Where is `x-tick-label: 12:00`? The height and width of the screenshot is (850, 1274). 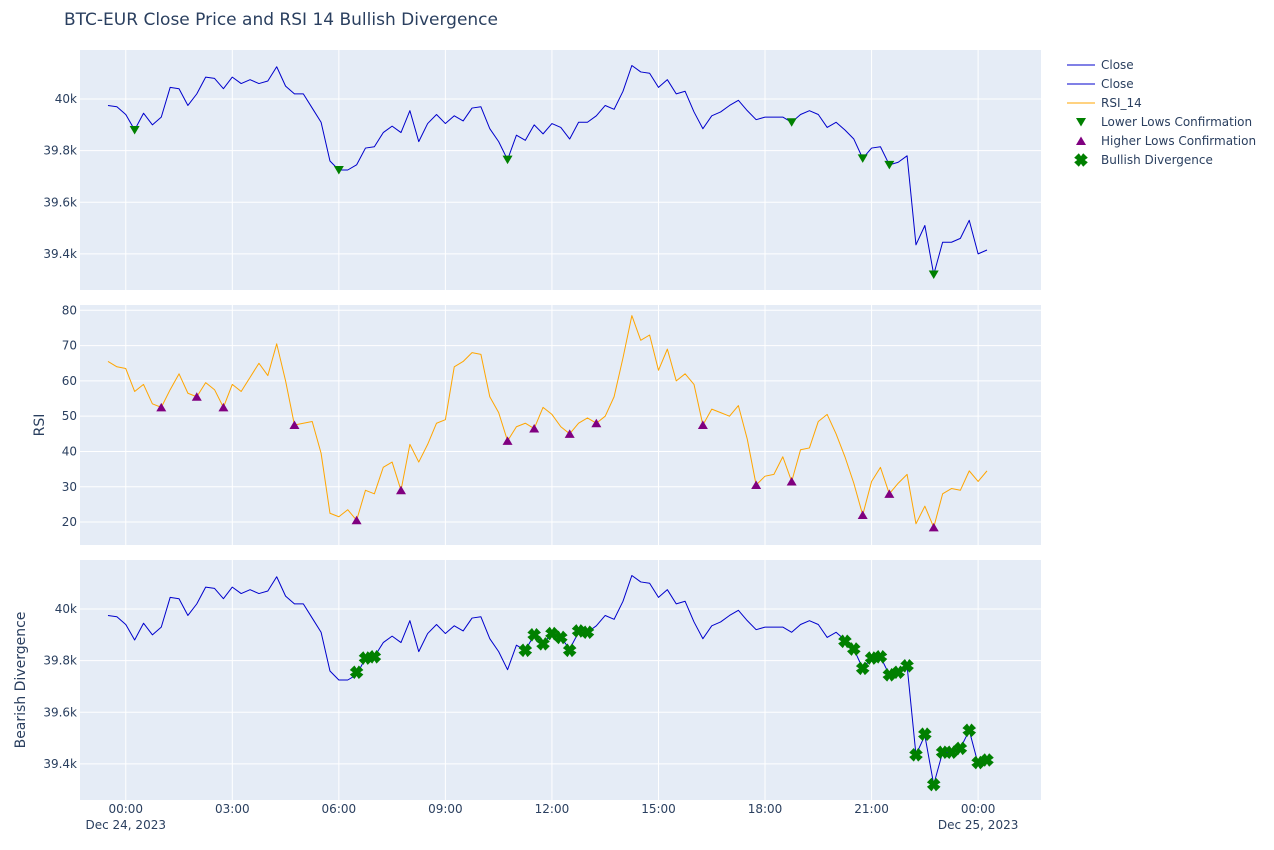
x-tick-label: 12:00 is located at coordinates (552, 809).